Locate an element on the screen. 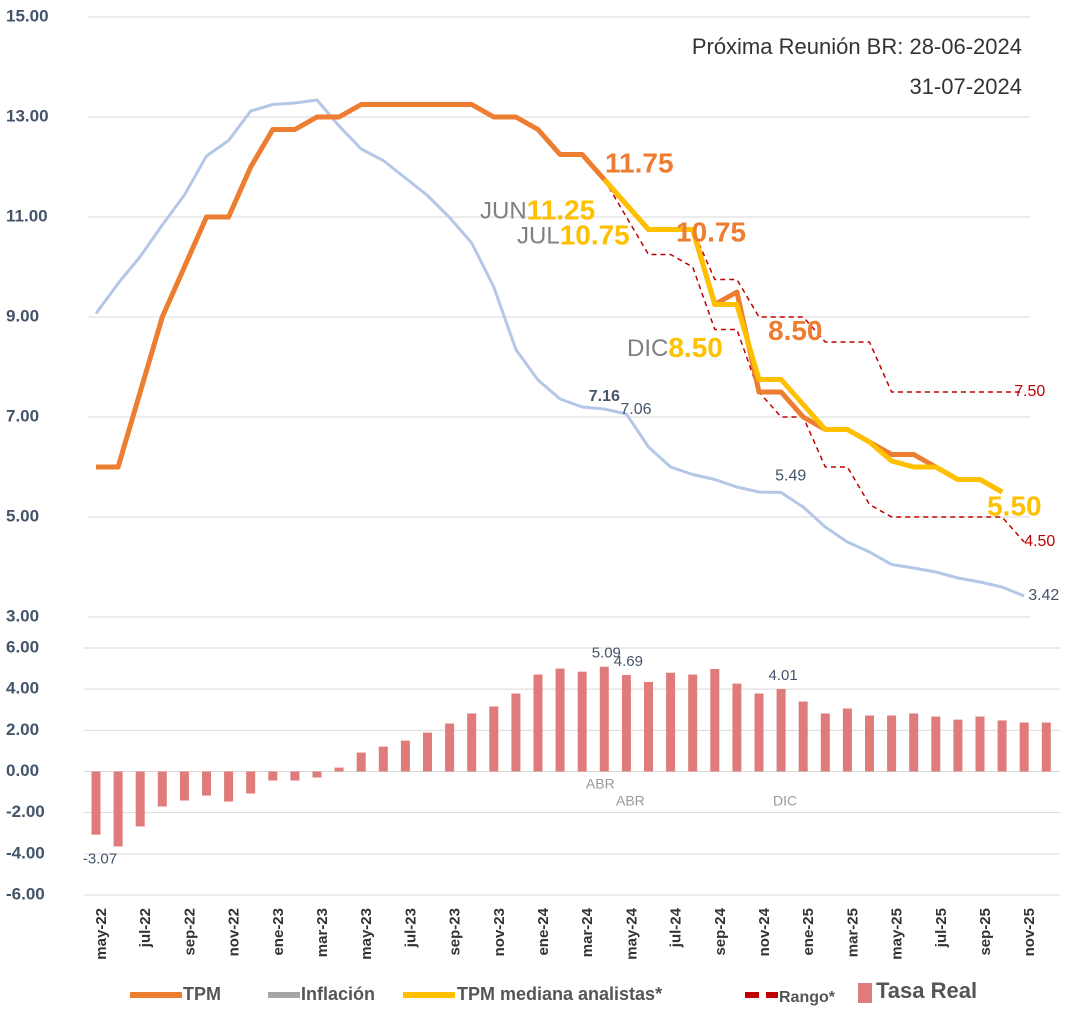 The image size is (1068, 1013). x-tick-label: mar-25 is located at coordinates (852, 932).